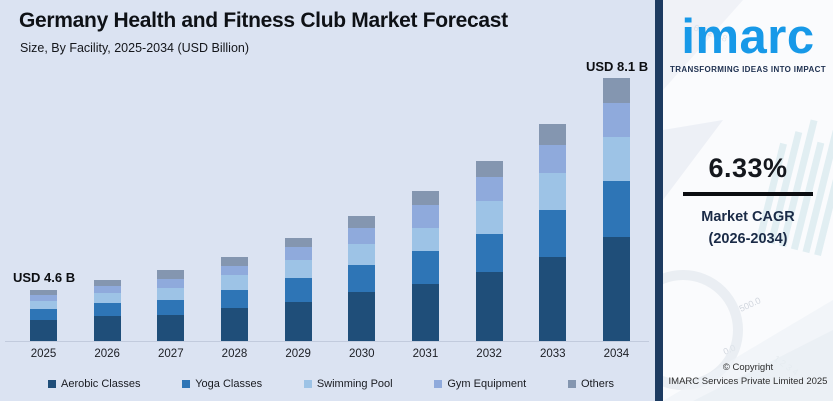 The image size is (833, 401). Describe the element at coordinates (43, 314) in the screenshot. I see `segment-yoga-classes-2025` at that location.